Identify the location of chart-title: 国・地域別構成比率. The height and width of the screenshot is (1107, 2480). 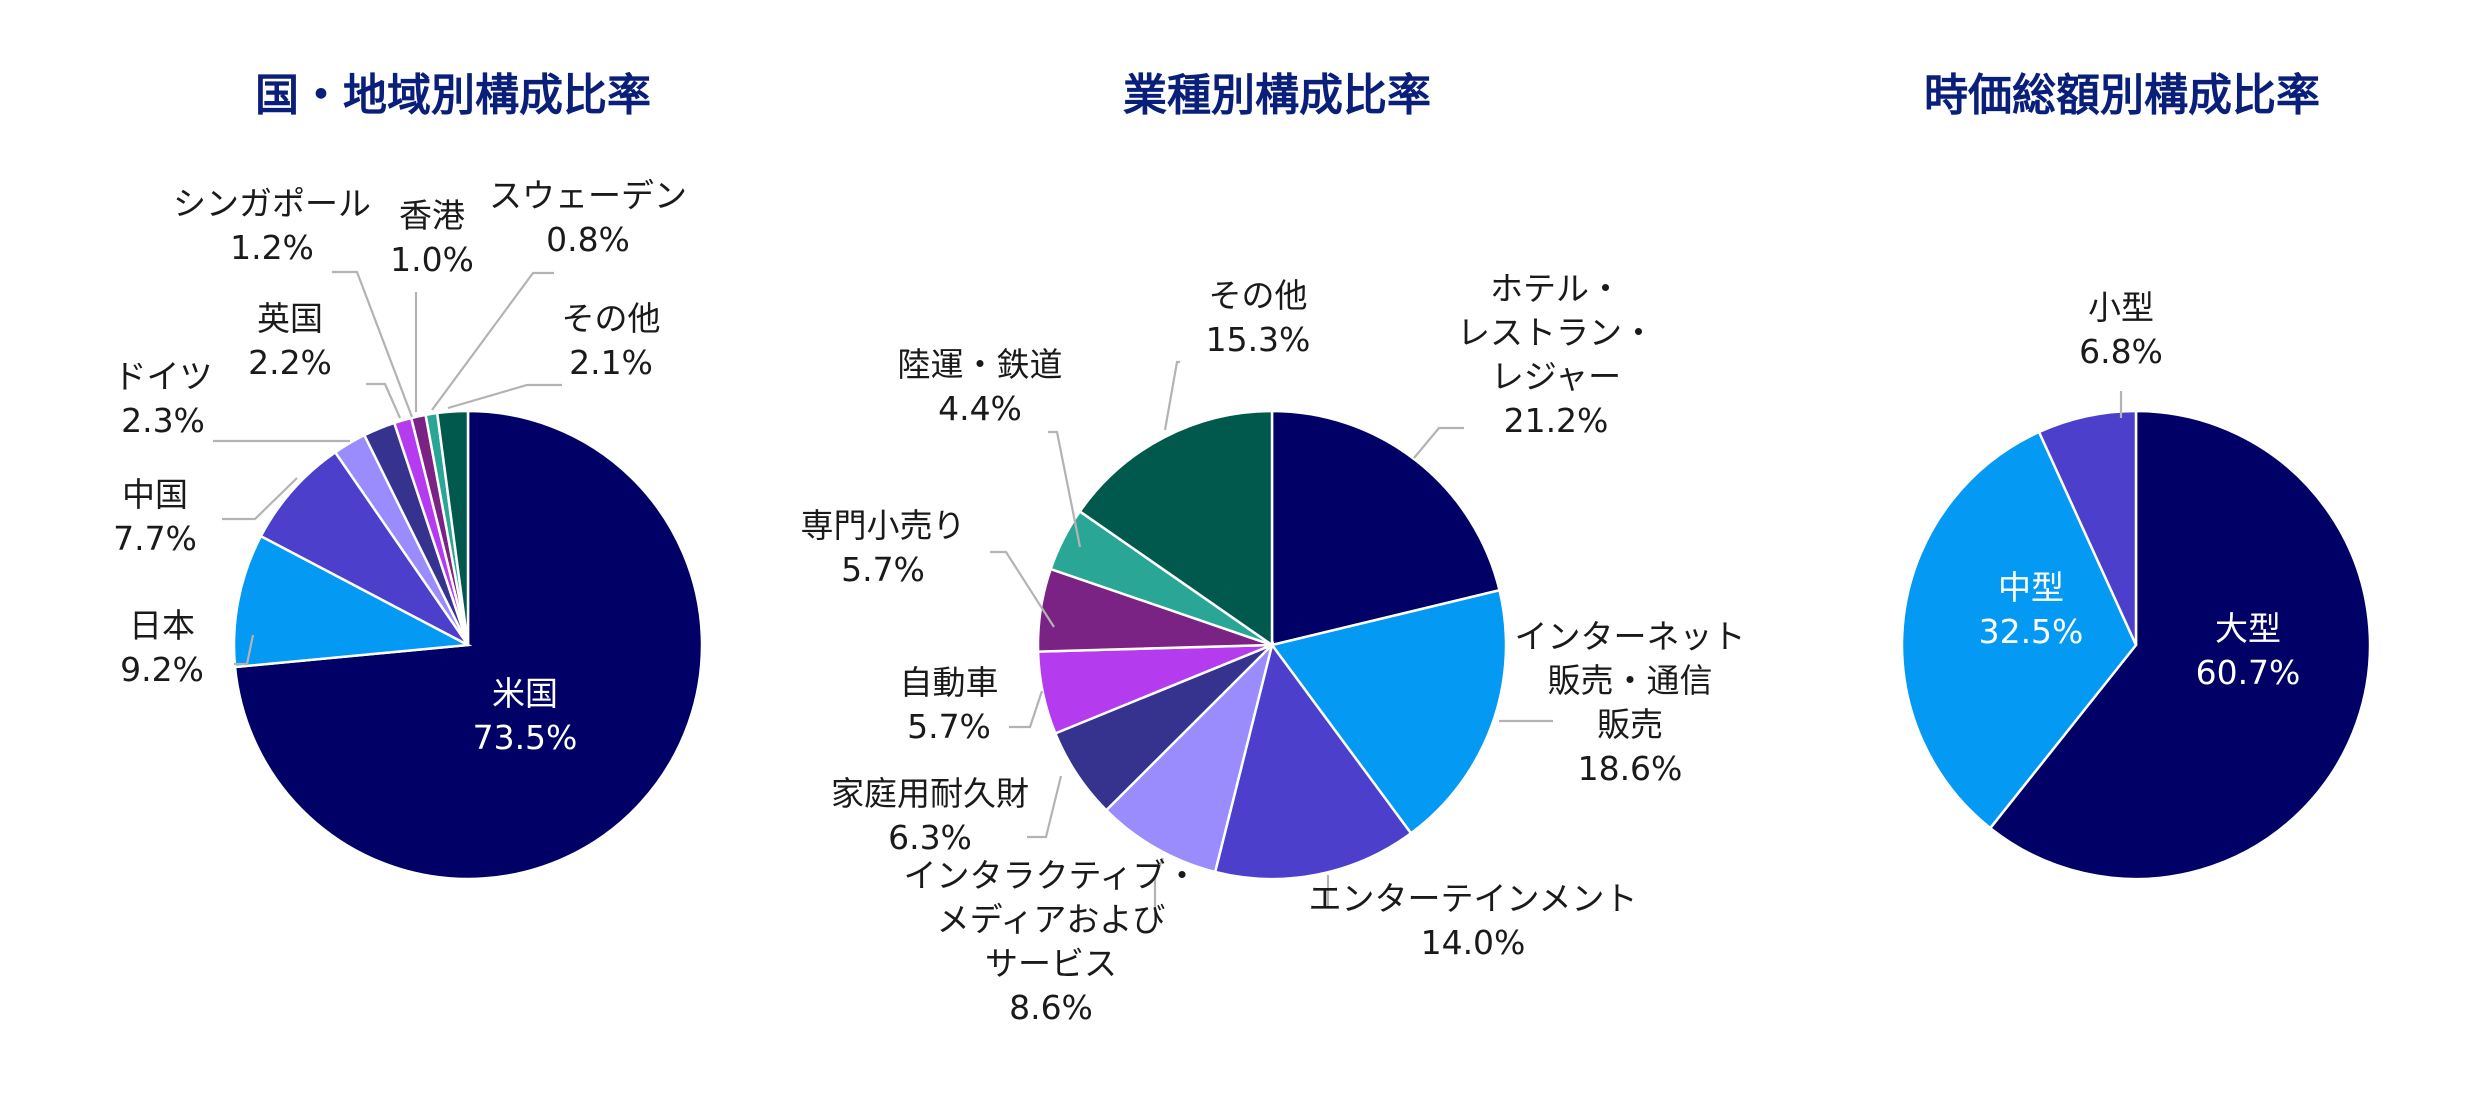
(453, 95).